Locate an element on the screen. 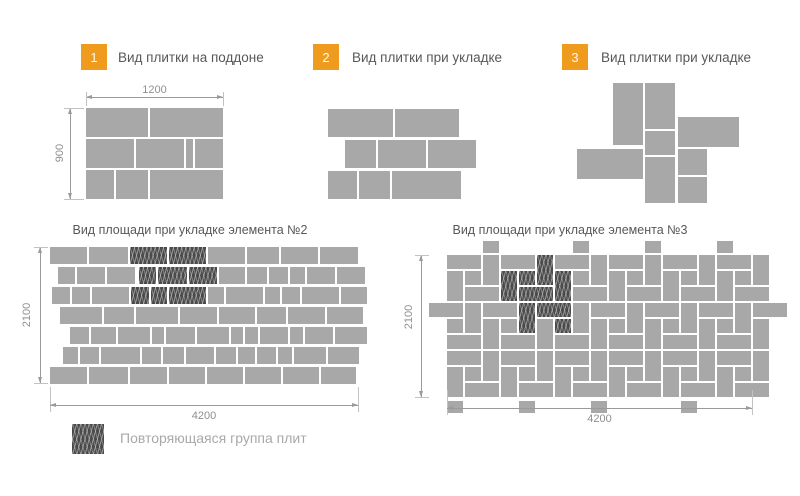  step-label-1: Вид плитки на поддоне is located at coordinates (191, 57).